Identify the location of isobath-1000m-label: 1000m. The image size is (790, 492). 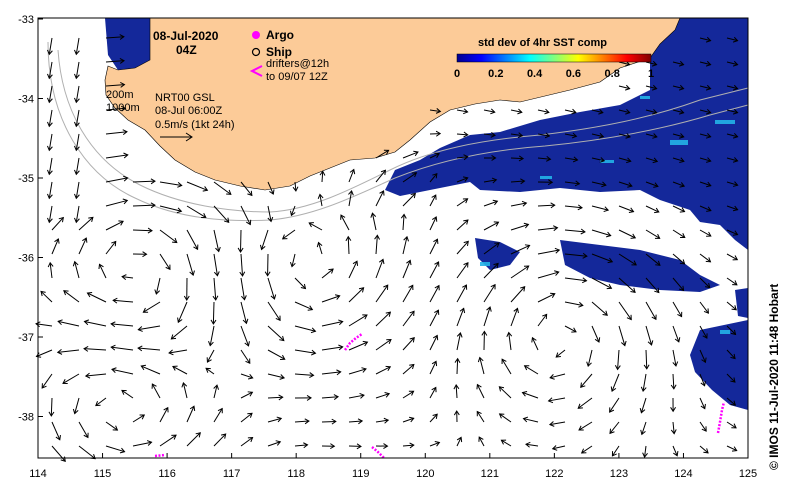
(123, 108).